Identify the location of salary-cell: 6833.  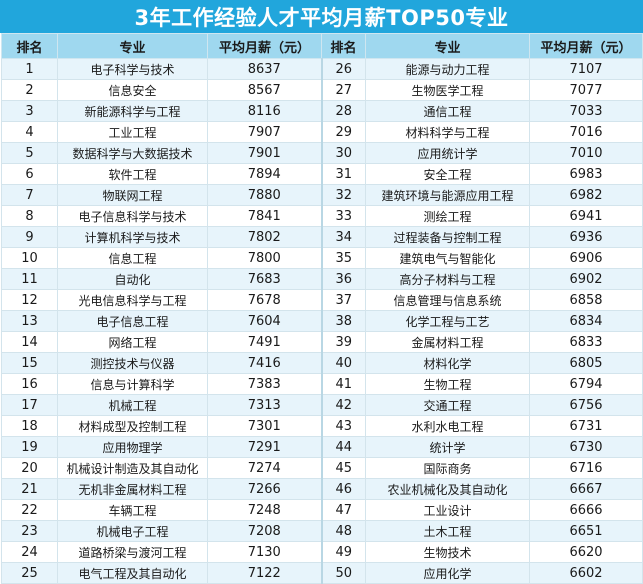
(586, 342).